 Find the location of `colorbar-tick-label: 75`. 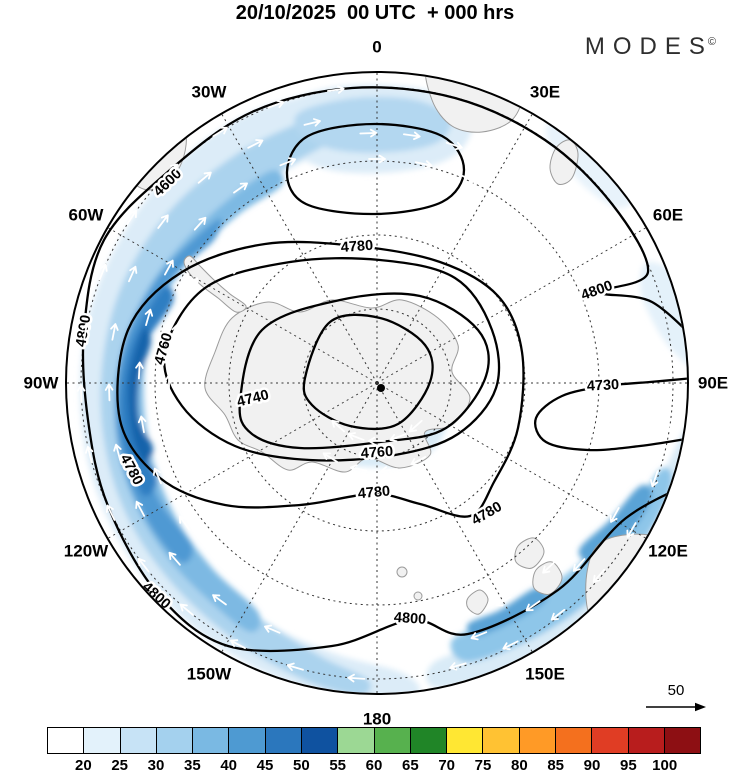

colorbar-tick-label: 75 is located at coordinates (483, 765).